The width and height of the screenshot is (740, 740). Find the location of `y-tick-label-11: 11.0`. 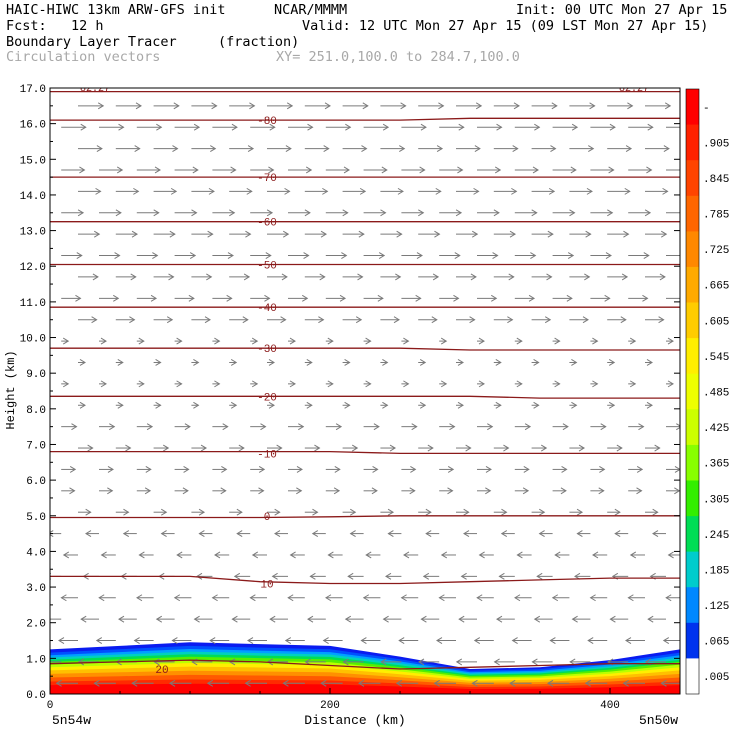

y-tick-label-11: 11.0 is located at coordinates (33, 304).